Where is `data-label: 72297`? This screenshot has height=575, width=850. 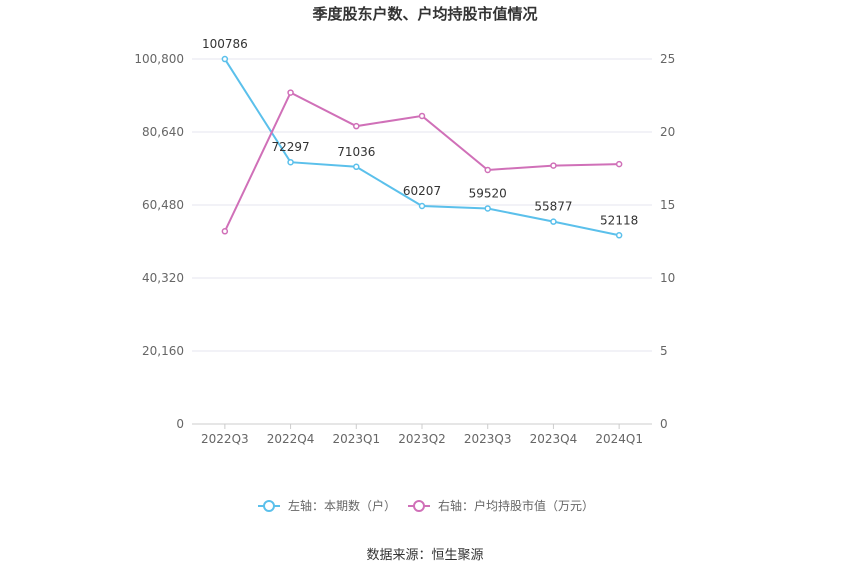
data-label: 72297 is located at coordinates (290, 147).